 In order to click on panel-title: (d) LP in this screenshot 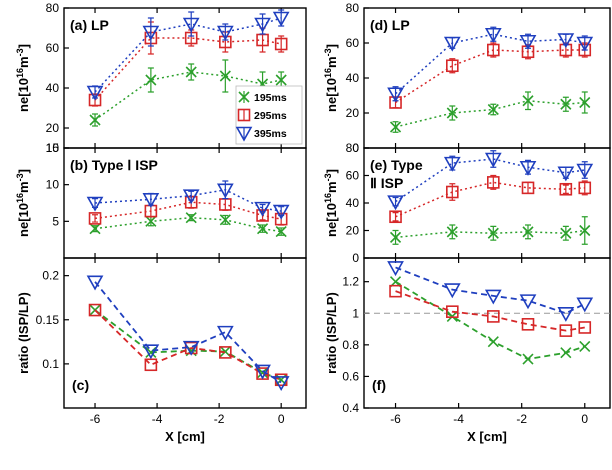, I will do `click(390, 25)`.